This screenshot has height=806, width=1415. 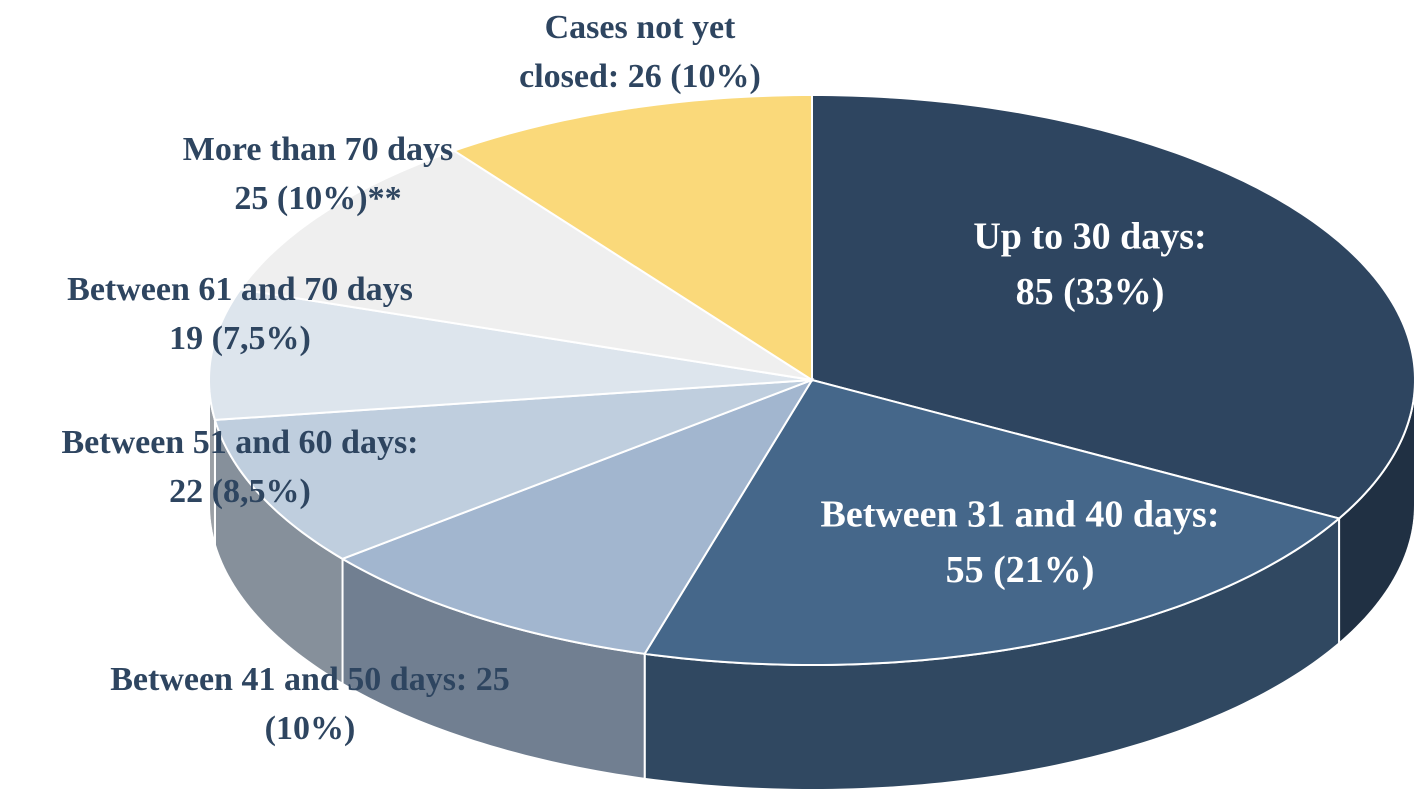 I want to click on data-label: Between 51 and 60 days:, so click(x=239, y=442).